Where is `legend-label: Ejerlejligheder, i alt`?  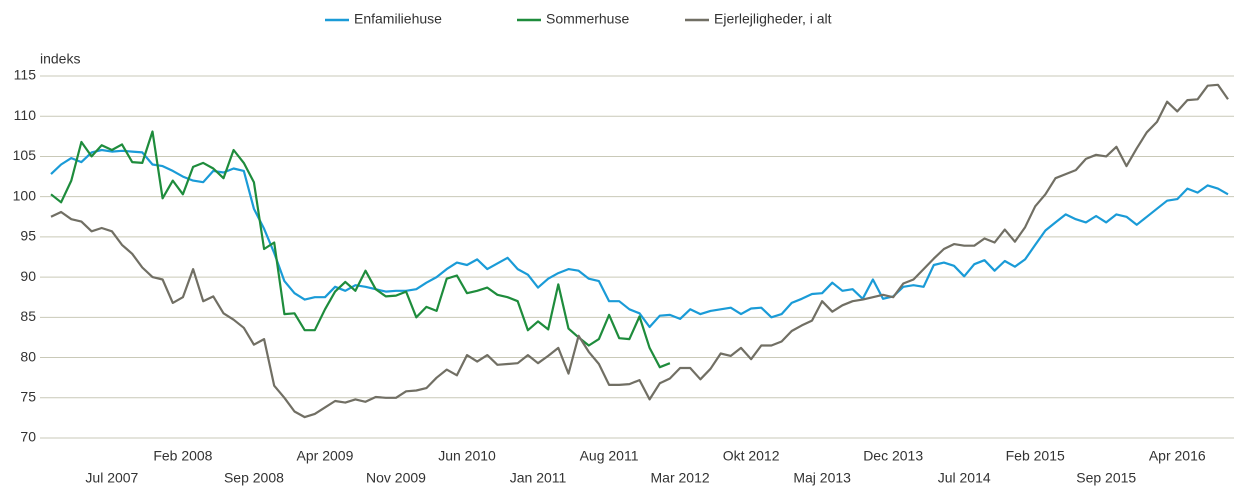
legend-label: Ejerlejligheder, i alt is located at coordinates (773, 19).